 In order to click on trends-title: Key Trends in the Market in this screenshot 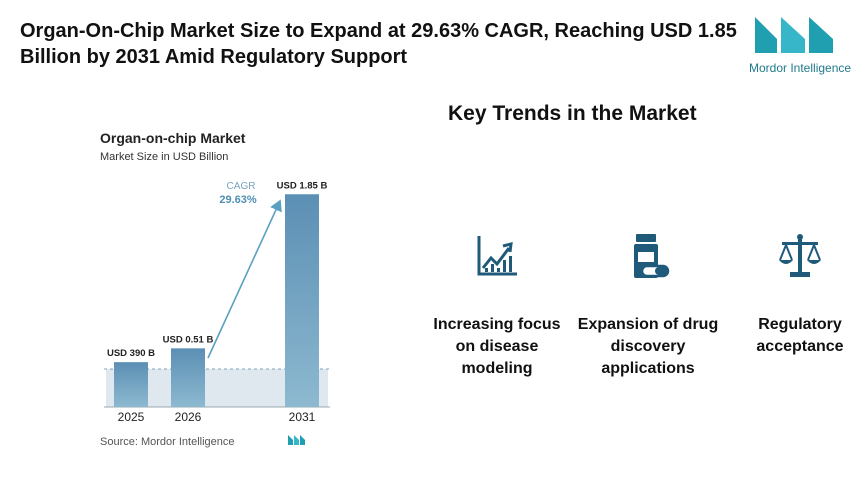, I will do `click(572, 113)`.